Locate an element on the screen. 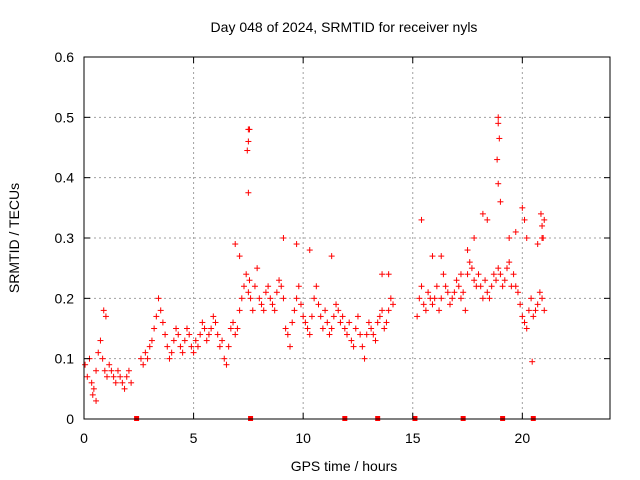 The image size is (640, 480). y-tick-label: 0.2 is located at coordinates (65, 298).